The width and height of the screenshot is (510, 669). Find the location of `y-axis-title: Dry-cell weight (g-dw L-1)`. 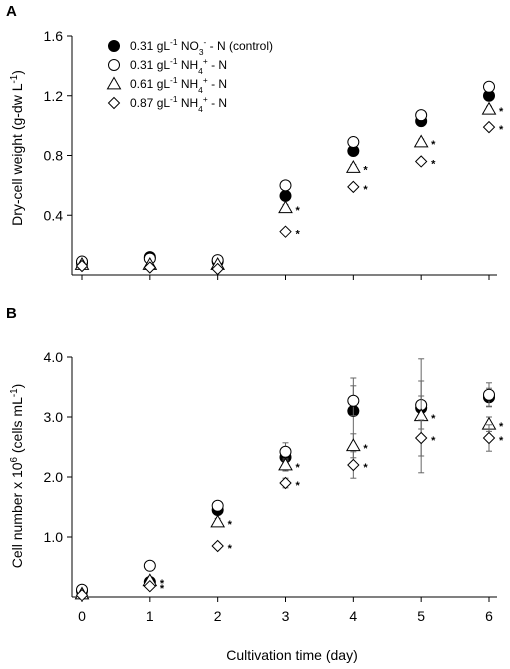

y-axis-title: Dry-cell weight (g-dw L-1) is located at coordinates (17, 148).